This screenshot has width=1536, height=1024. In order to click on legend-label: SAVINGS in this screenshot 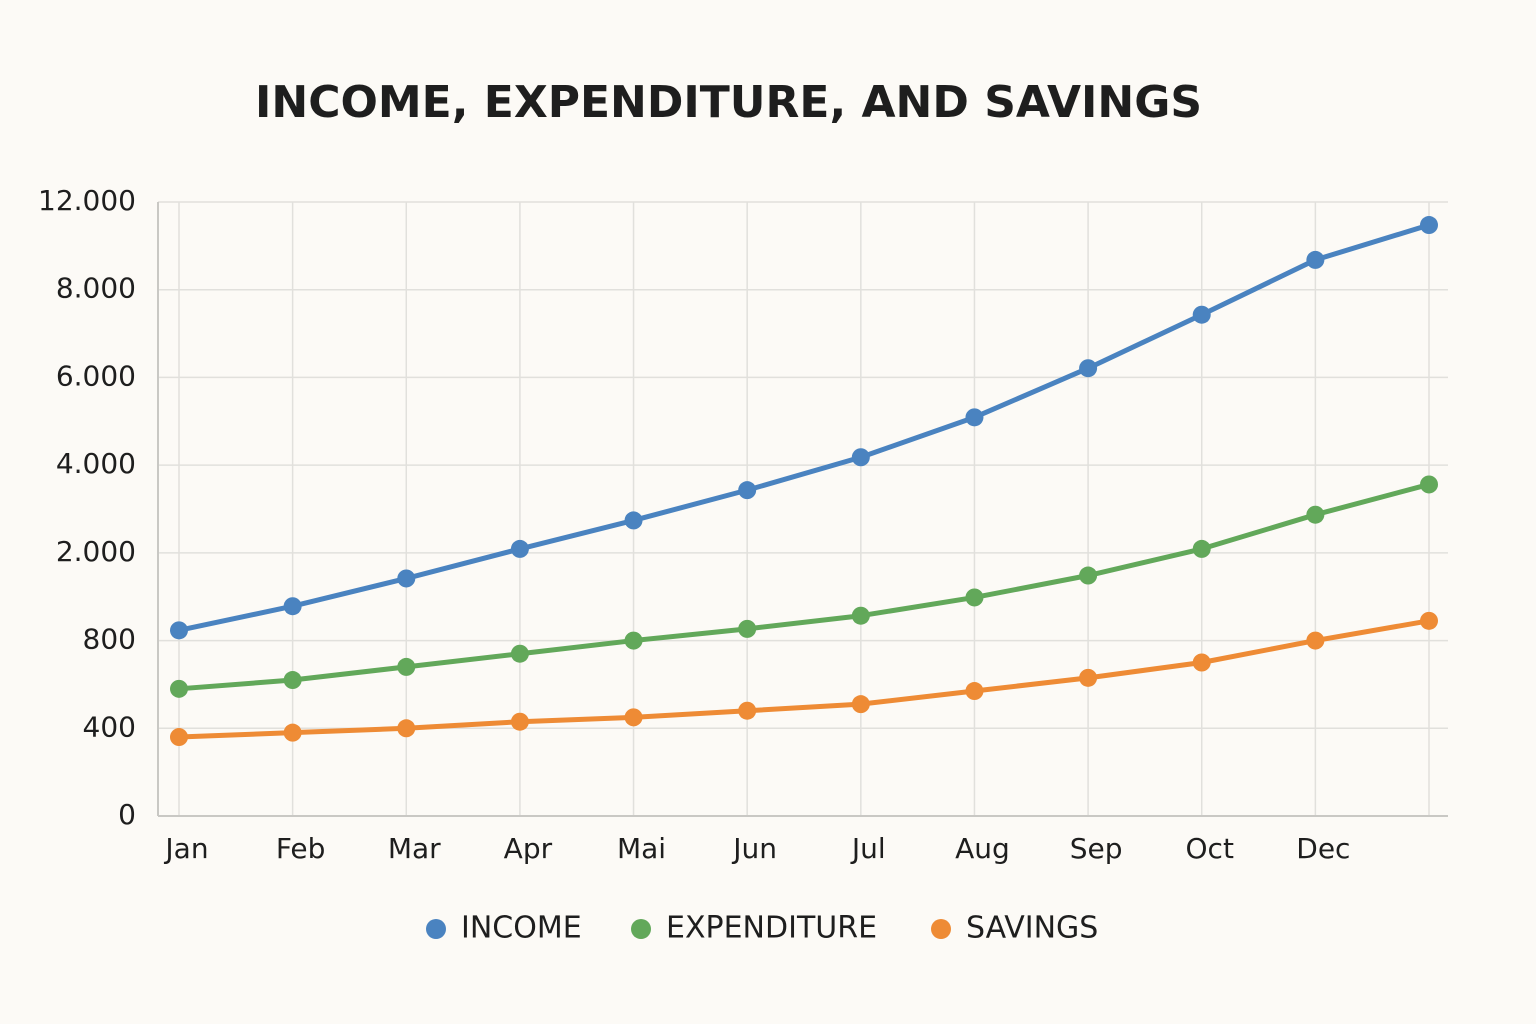, I will do `click(1032, 928)`.